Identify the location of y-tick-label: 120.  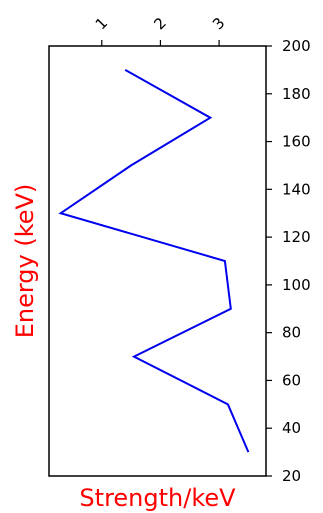
(296, 237).